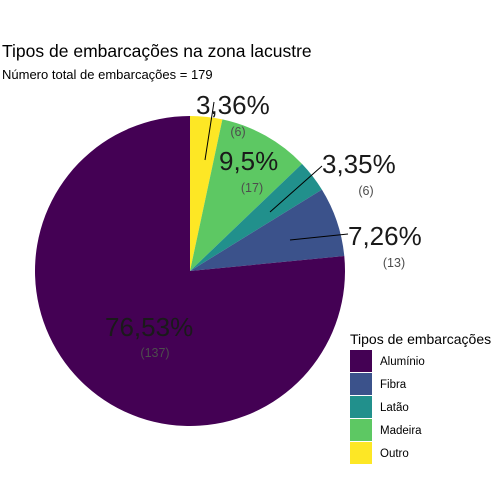 The height and width of the screenshot is (500, 500). What do you see at coordinates (267, 230) in the screenshot?
I see `slice-fibra` at bounding box center [267, 230].